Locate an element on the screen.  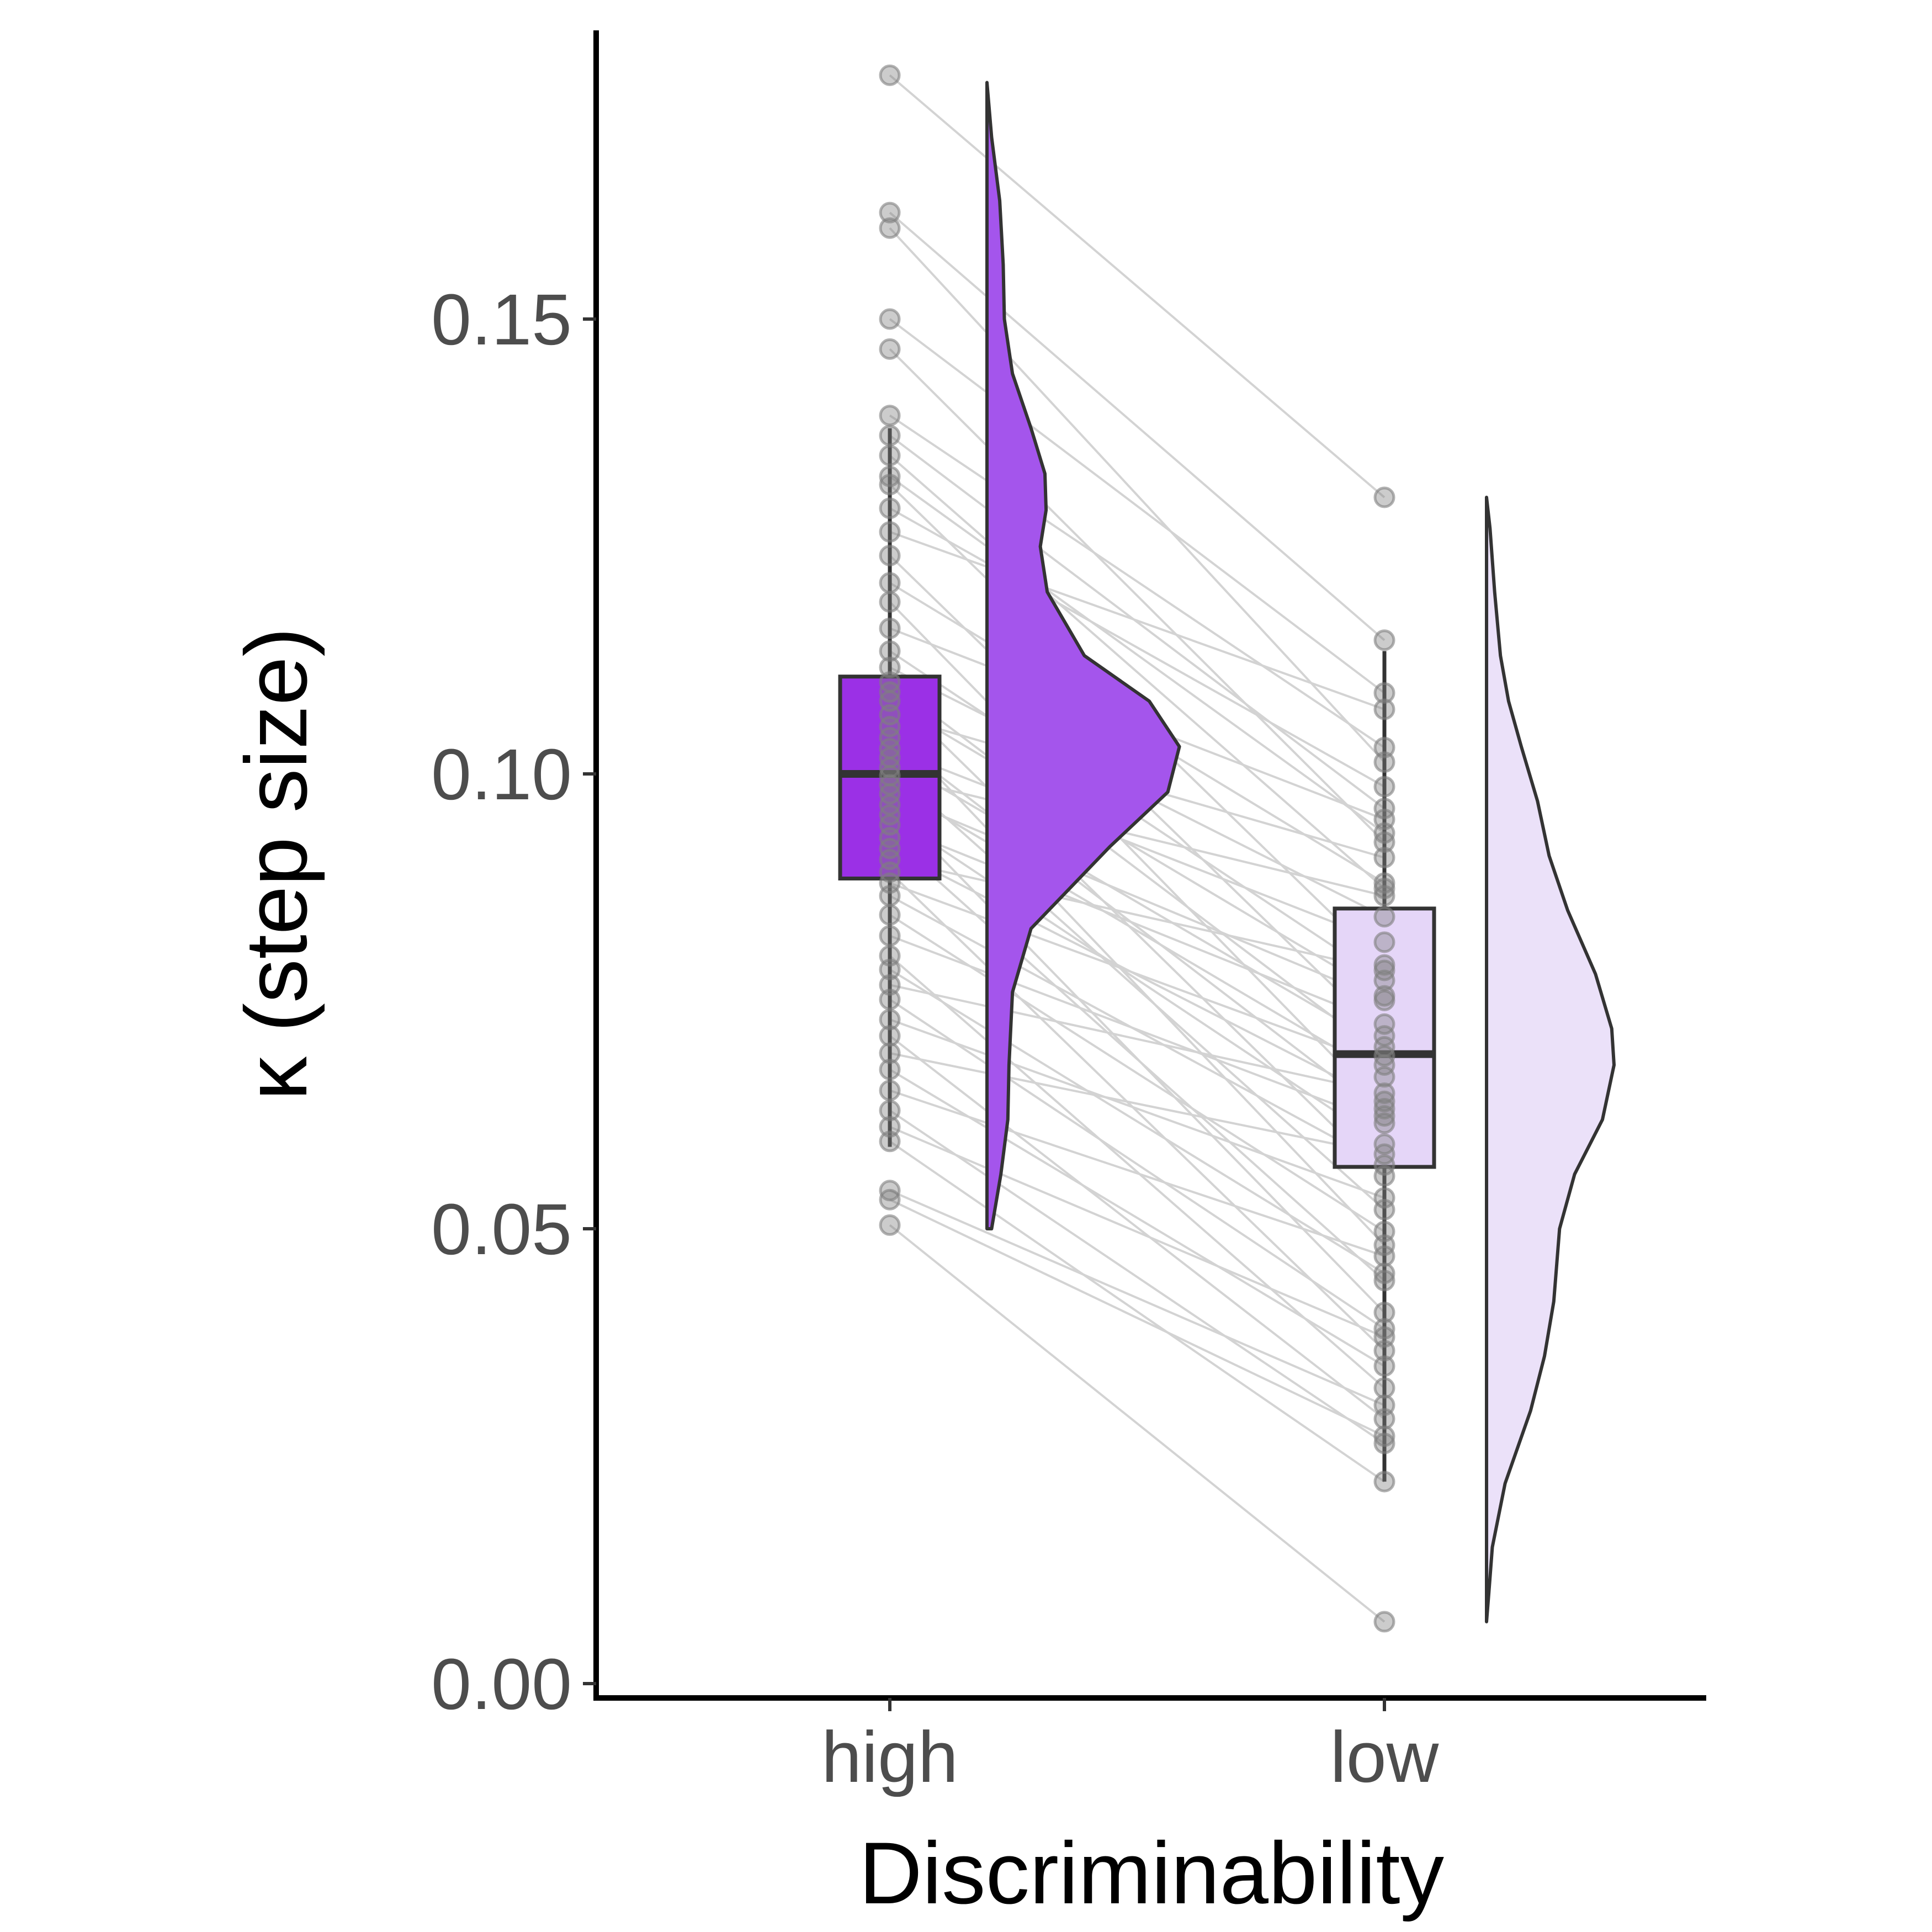
y-tick-label: 0.00 is located at coordinates (502, 1683).